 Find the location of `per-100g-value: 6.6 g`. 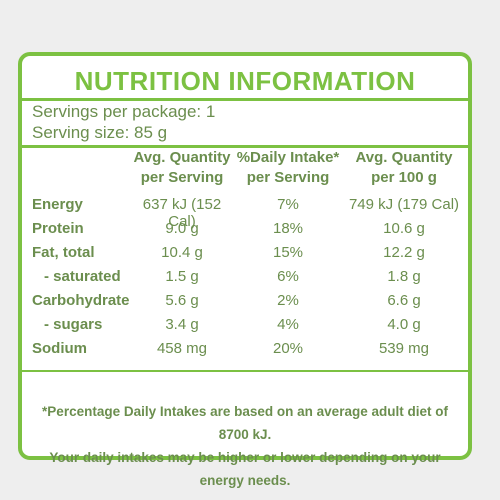

per-100g-value: 6.6 g is located at coordinates (404, 300).